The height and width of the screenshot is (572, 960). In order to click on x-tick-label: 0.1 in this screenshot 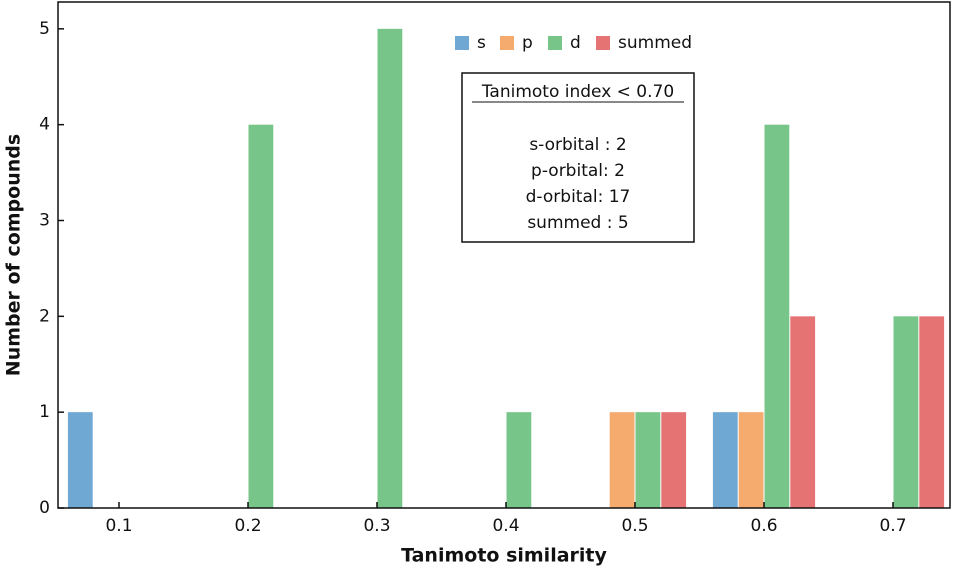, I will do `click(118, 526)`.